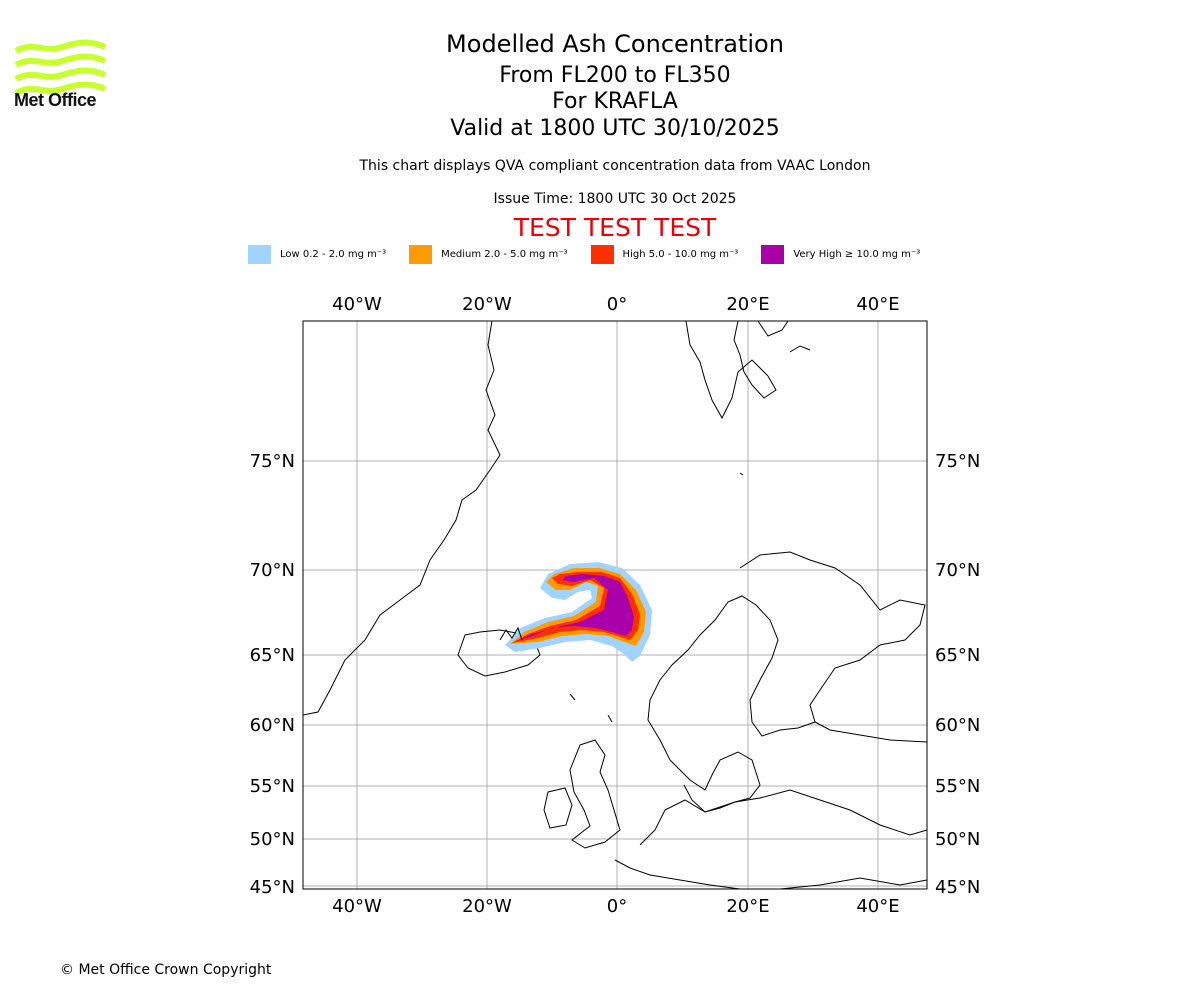 The height and width of the screenshot is (1000, 1200). I want to click on lon-label-bottom: 40°E, so click(877, 906).